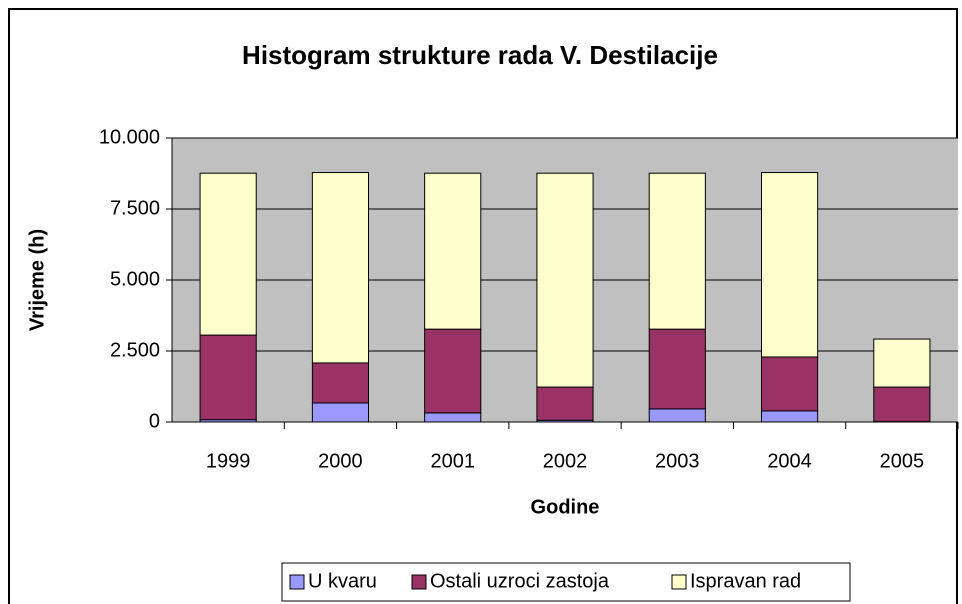 The width and height of the screenshot is (962, 604). I want to click on legend-box, so click(566, 582).